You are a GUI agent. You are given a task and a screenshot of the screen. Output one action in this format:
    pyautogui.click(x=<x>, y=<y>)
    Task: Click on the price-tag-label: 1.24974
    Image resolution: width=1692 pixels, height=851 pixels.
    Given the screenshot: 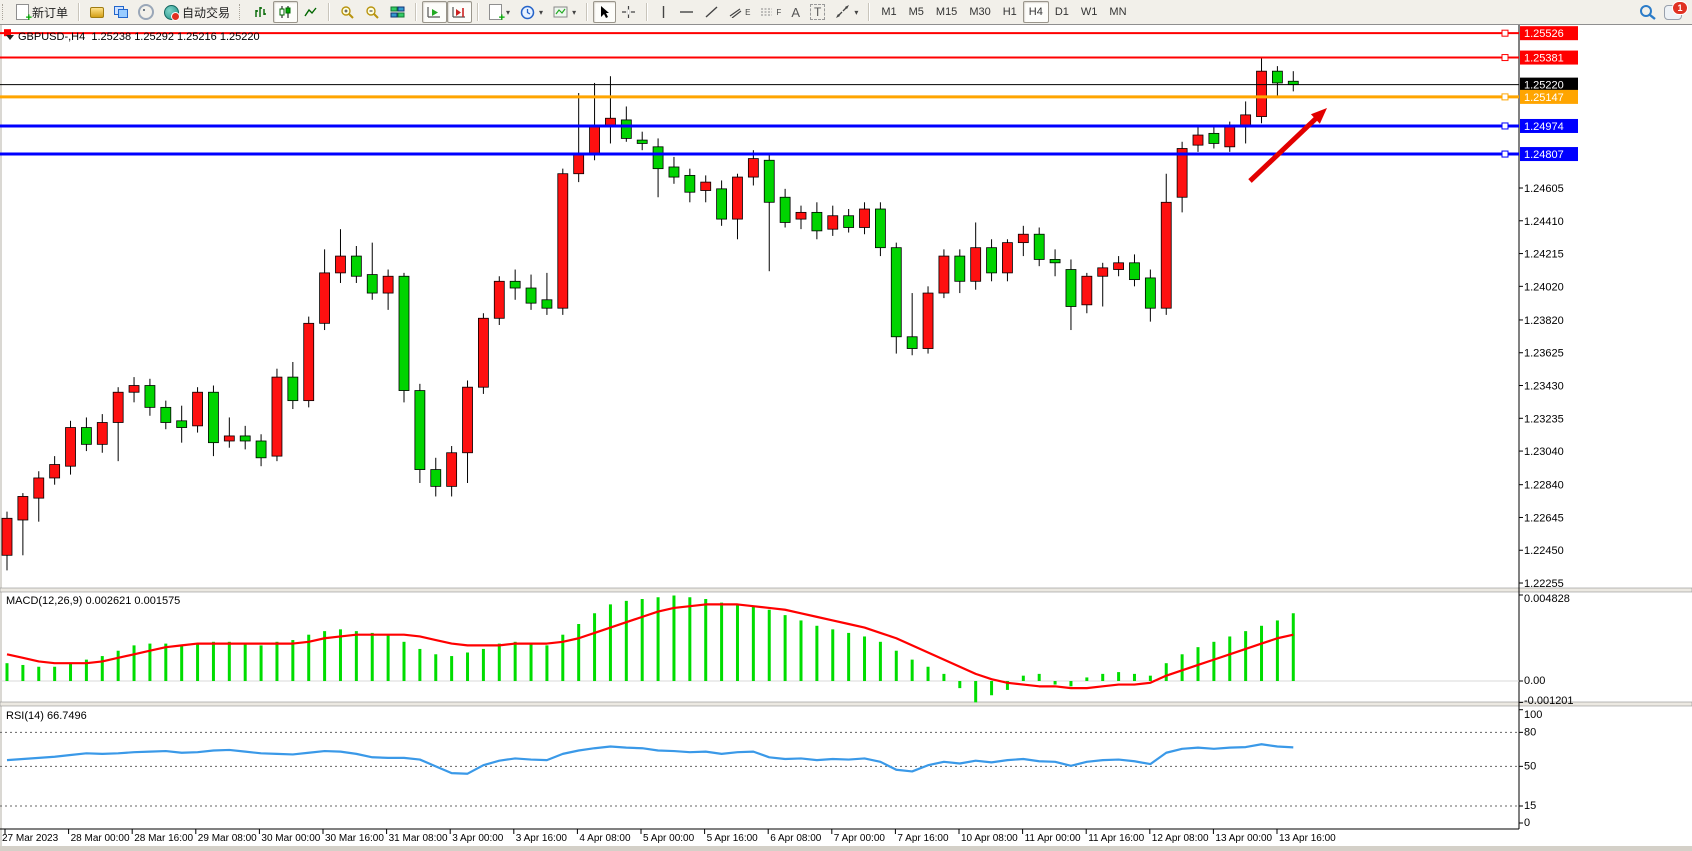 What is the action you would take?
    pyautogui.click(x=1544, y=127)
    